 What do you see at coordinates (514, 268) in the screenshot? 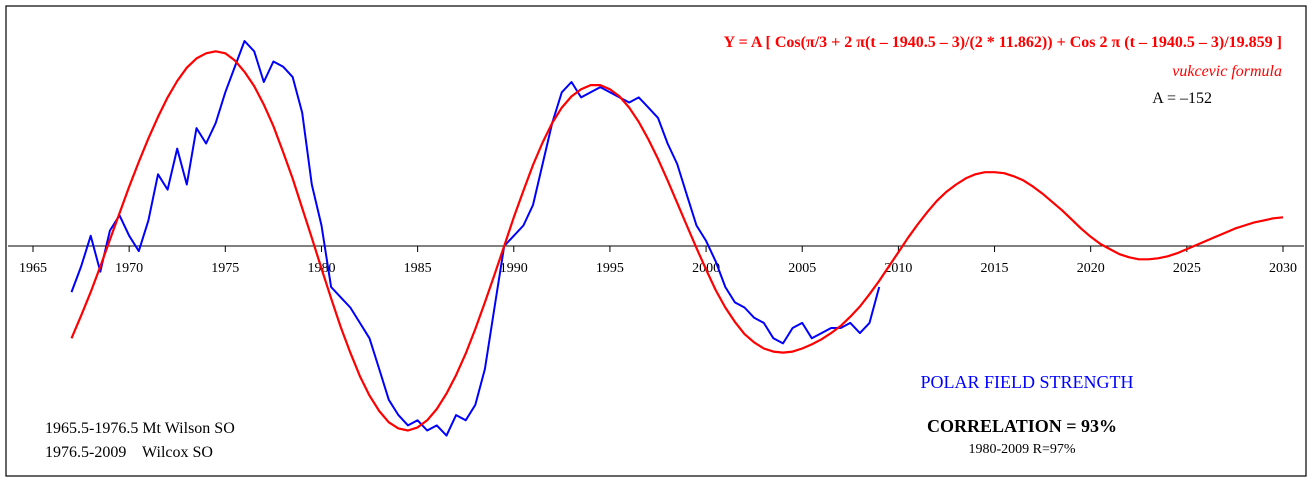
I see `x-tick-label: 1990` at bounding box center [514, 268].